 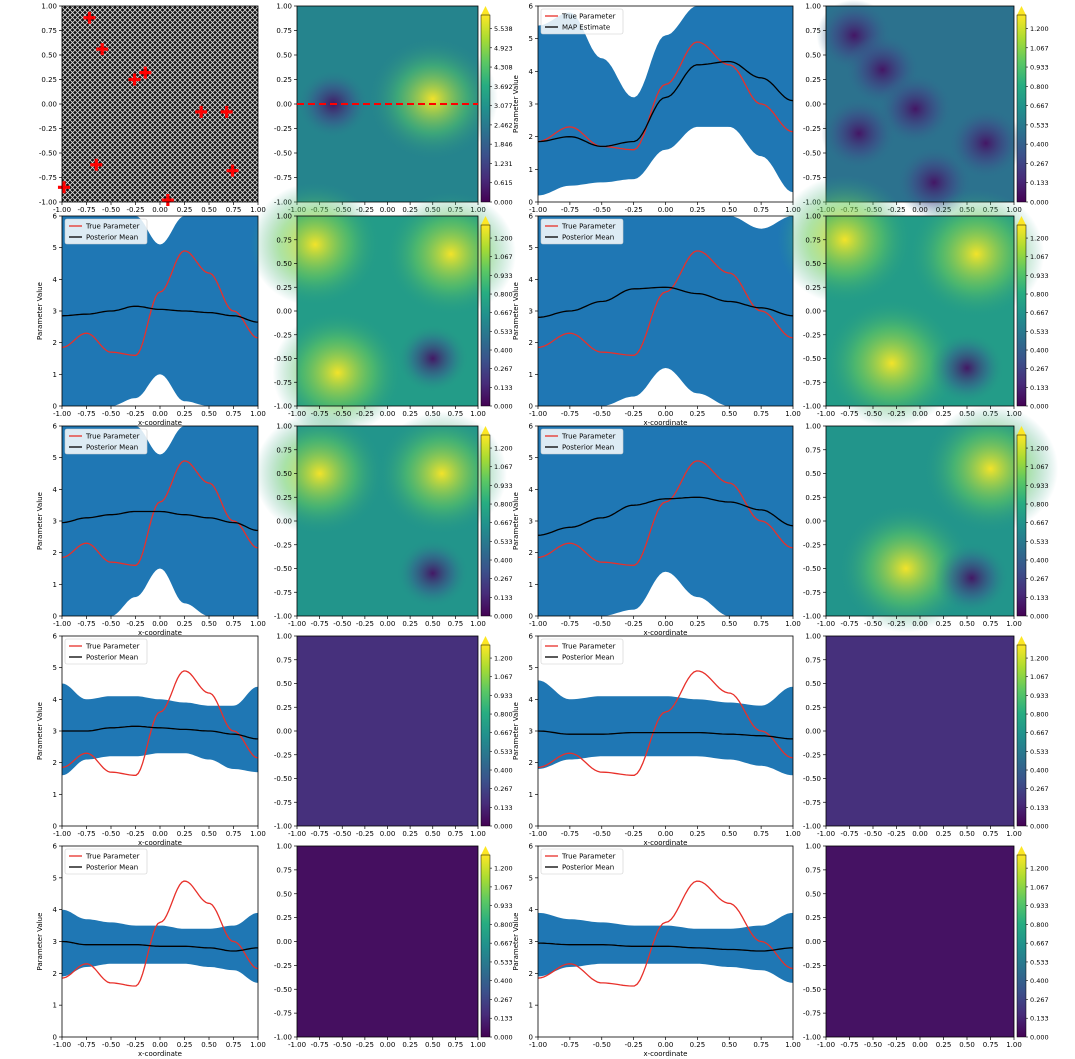 I want to click on y-tick-label: 0, so click(x=531, y=1038).